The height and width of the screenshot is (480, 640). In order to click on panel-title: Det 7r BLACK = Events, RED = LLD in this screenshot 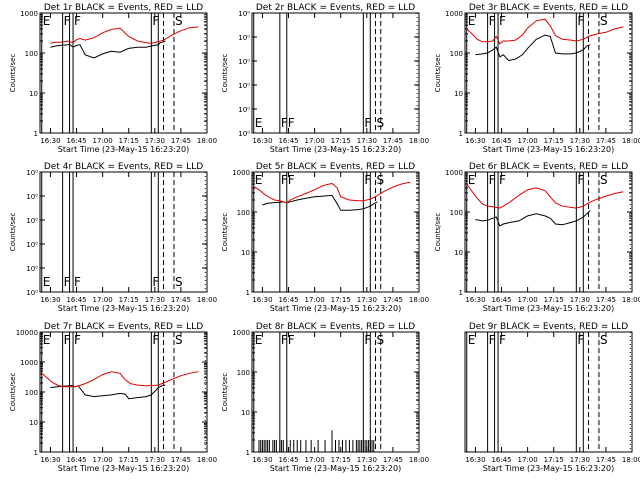, I will do `click(123, 327)`.